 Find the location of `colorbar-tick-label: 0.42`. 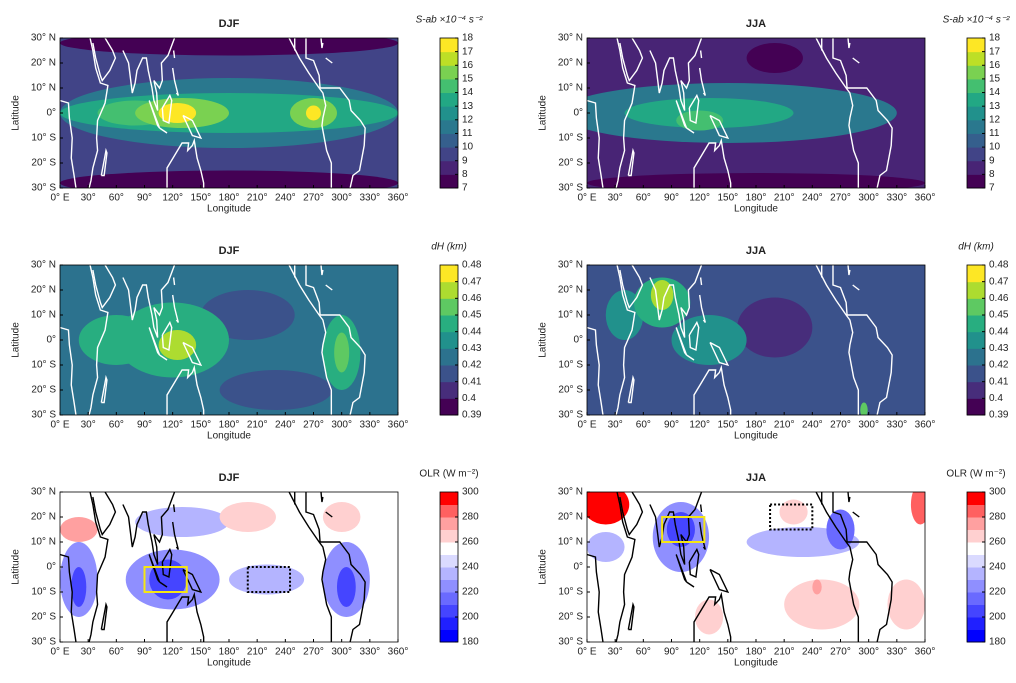

colorbar-tick-label: 0.42 is located at coordinates (999, 365).